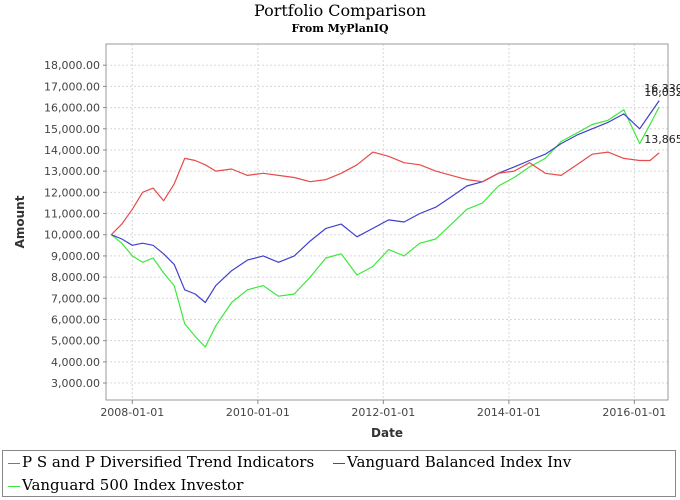  Describe the element at coordinates (75, 319) in the screenshot. I see `y-tick-label: 6,000.00` at that location.